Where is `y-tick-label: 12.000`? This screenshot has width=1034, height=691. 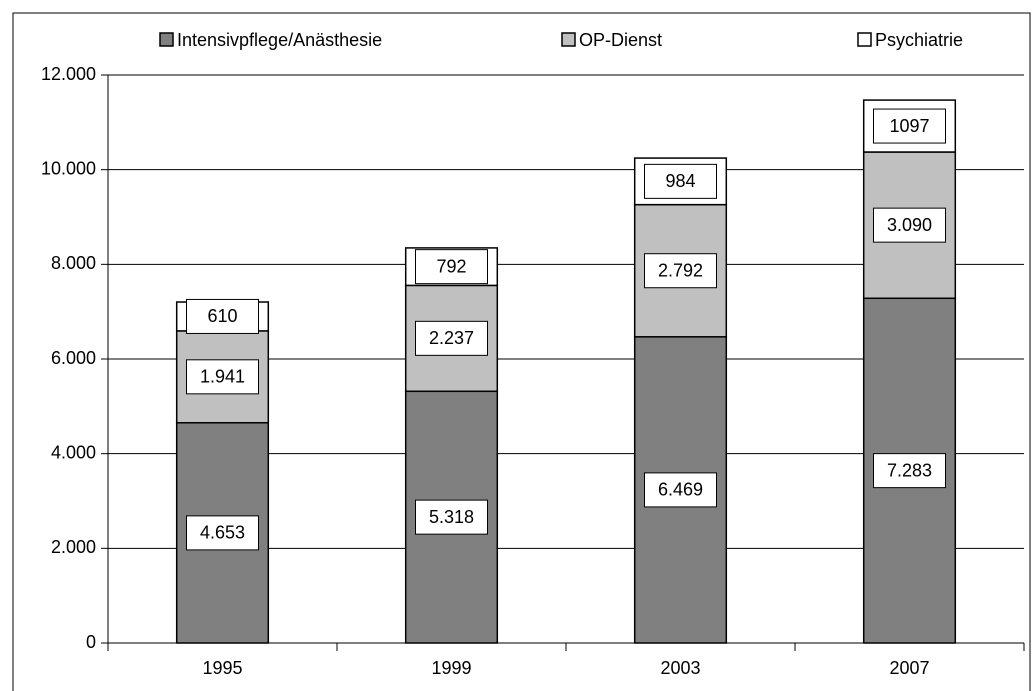 y-tick-label: 12.000 is located at coordinates (68, 74).